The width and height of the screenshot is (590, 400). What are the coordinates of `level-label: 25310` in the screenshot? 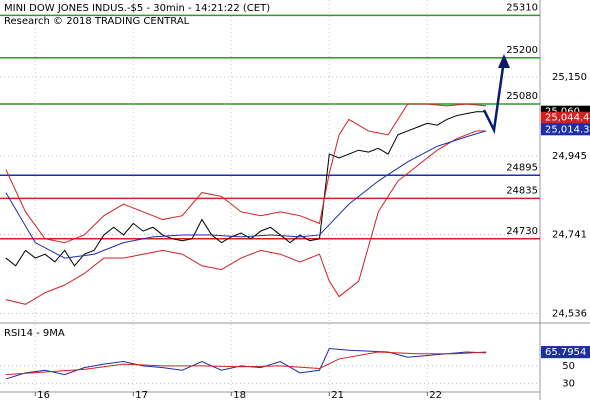 It's located at (522, 7).